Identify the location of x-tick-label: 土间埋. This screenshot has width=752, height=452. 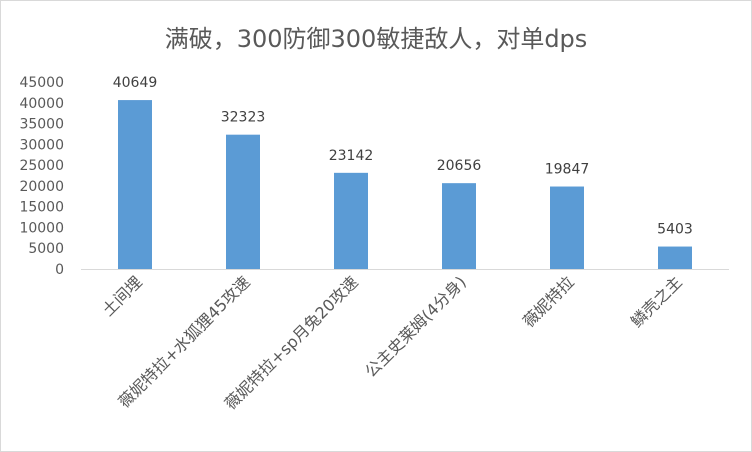
(121, 295).